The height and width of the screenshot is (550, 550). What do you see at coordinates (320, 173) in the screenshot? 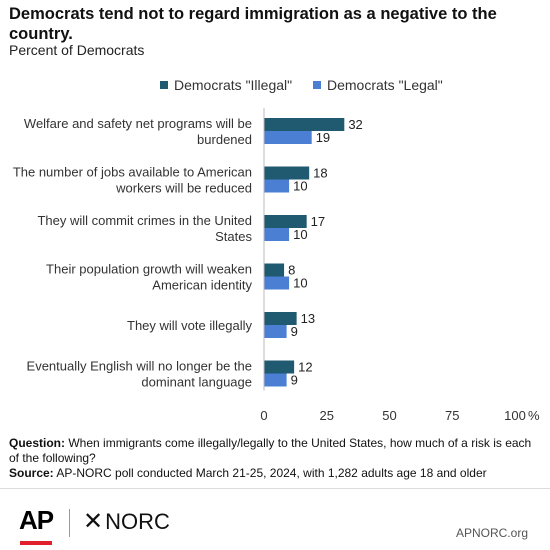
I see `bar-value-label: 18` at bounding box center [320, 173].